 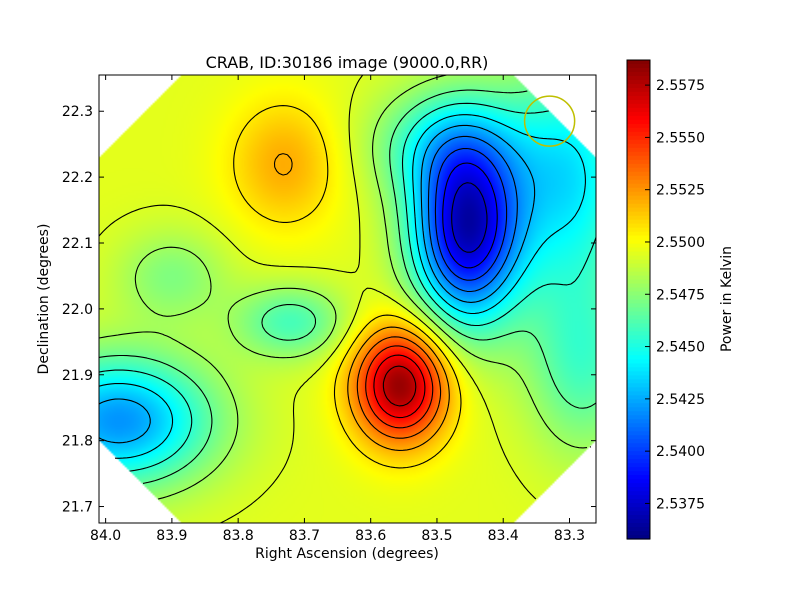 What do you see at coordinates (77, 508) in the screenshot?
I see `y-tick-label: 21.7` at bounding box center [77, 508].